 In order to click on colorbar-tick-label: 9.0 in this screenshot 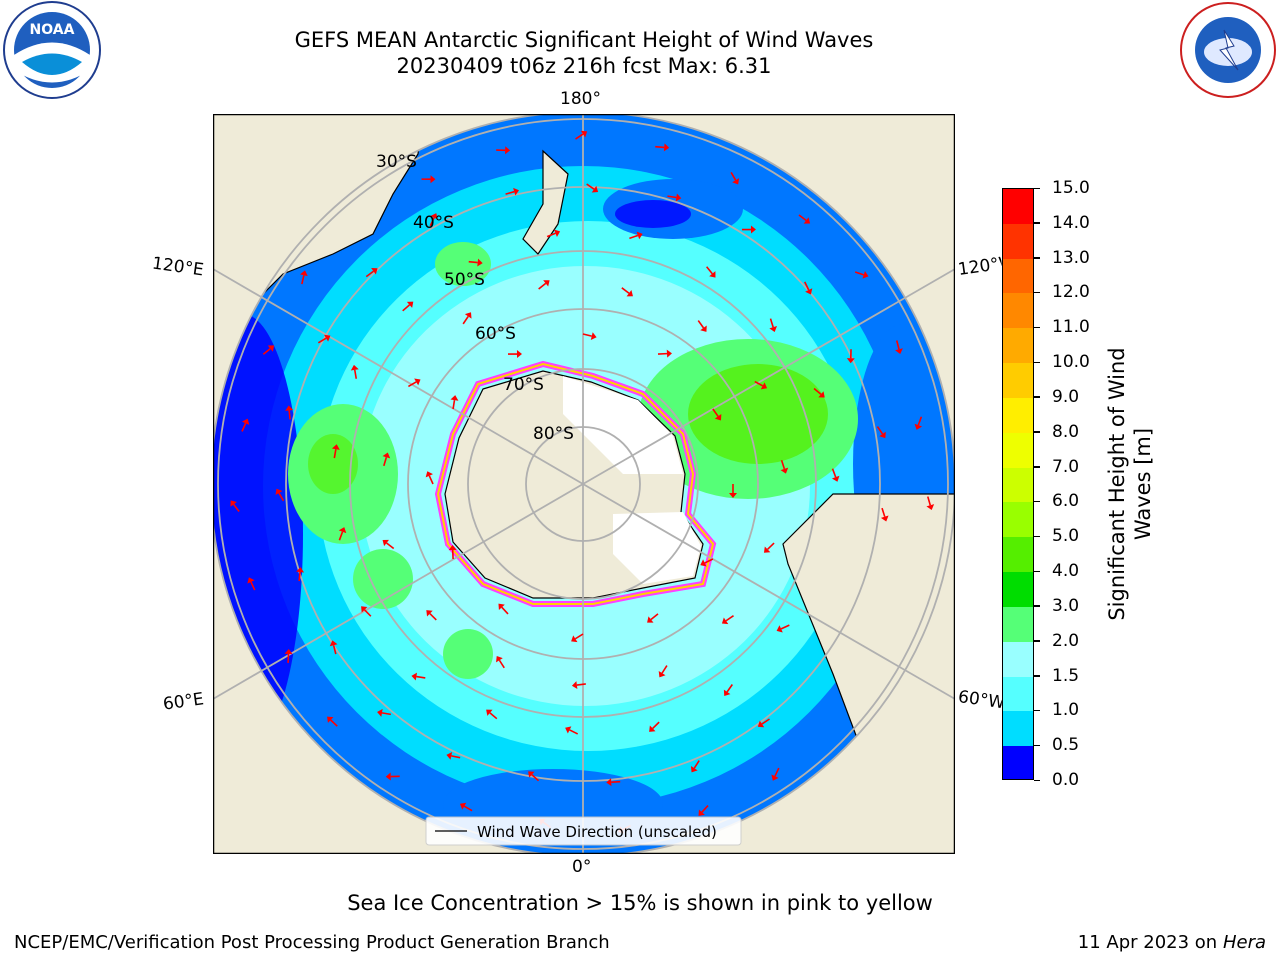, I will do `click(1066, 396)`.